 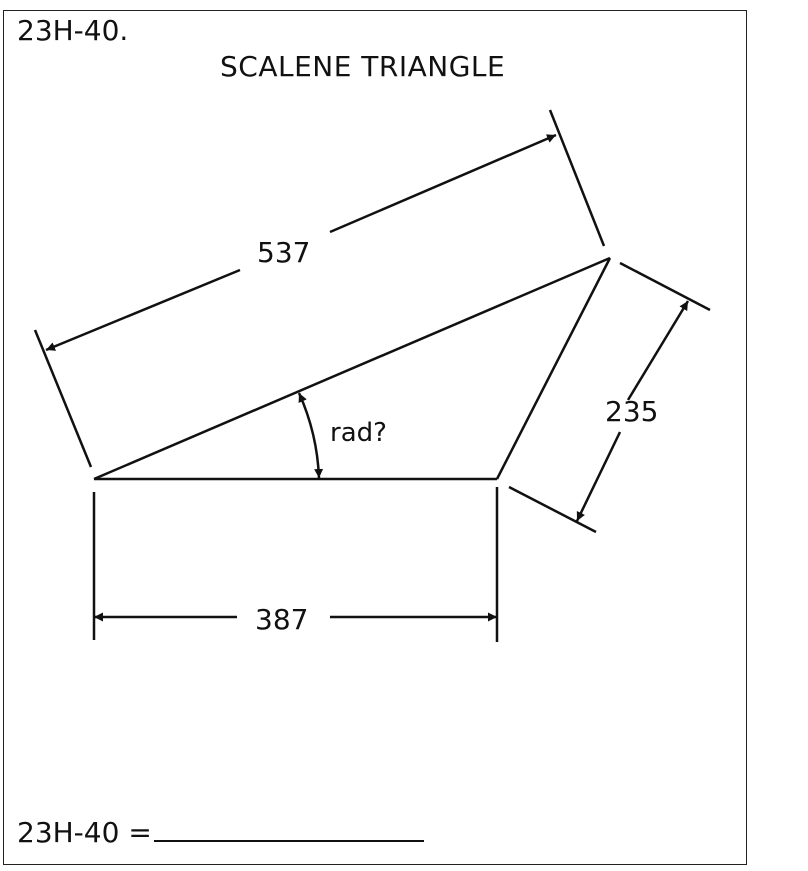 I want to click on dimension-line-537-right, so click(x=443, y=183).